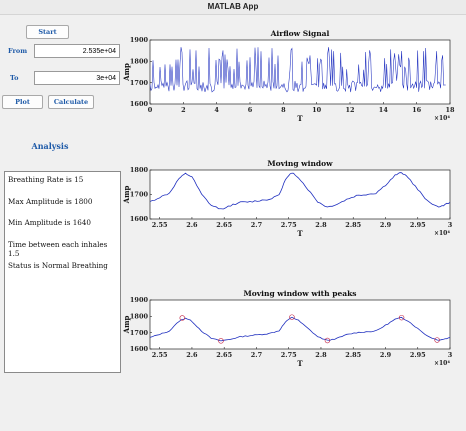 This screenshot has height=431, width=466. Describe the element at coordinates (300, 163) in the screenshot. I see `chart-title: Moving window` at that location.